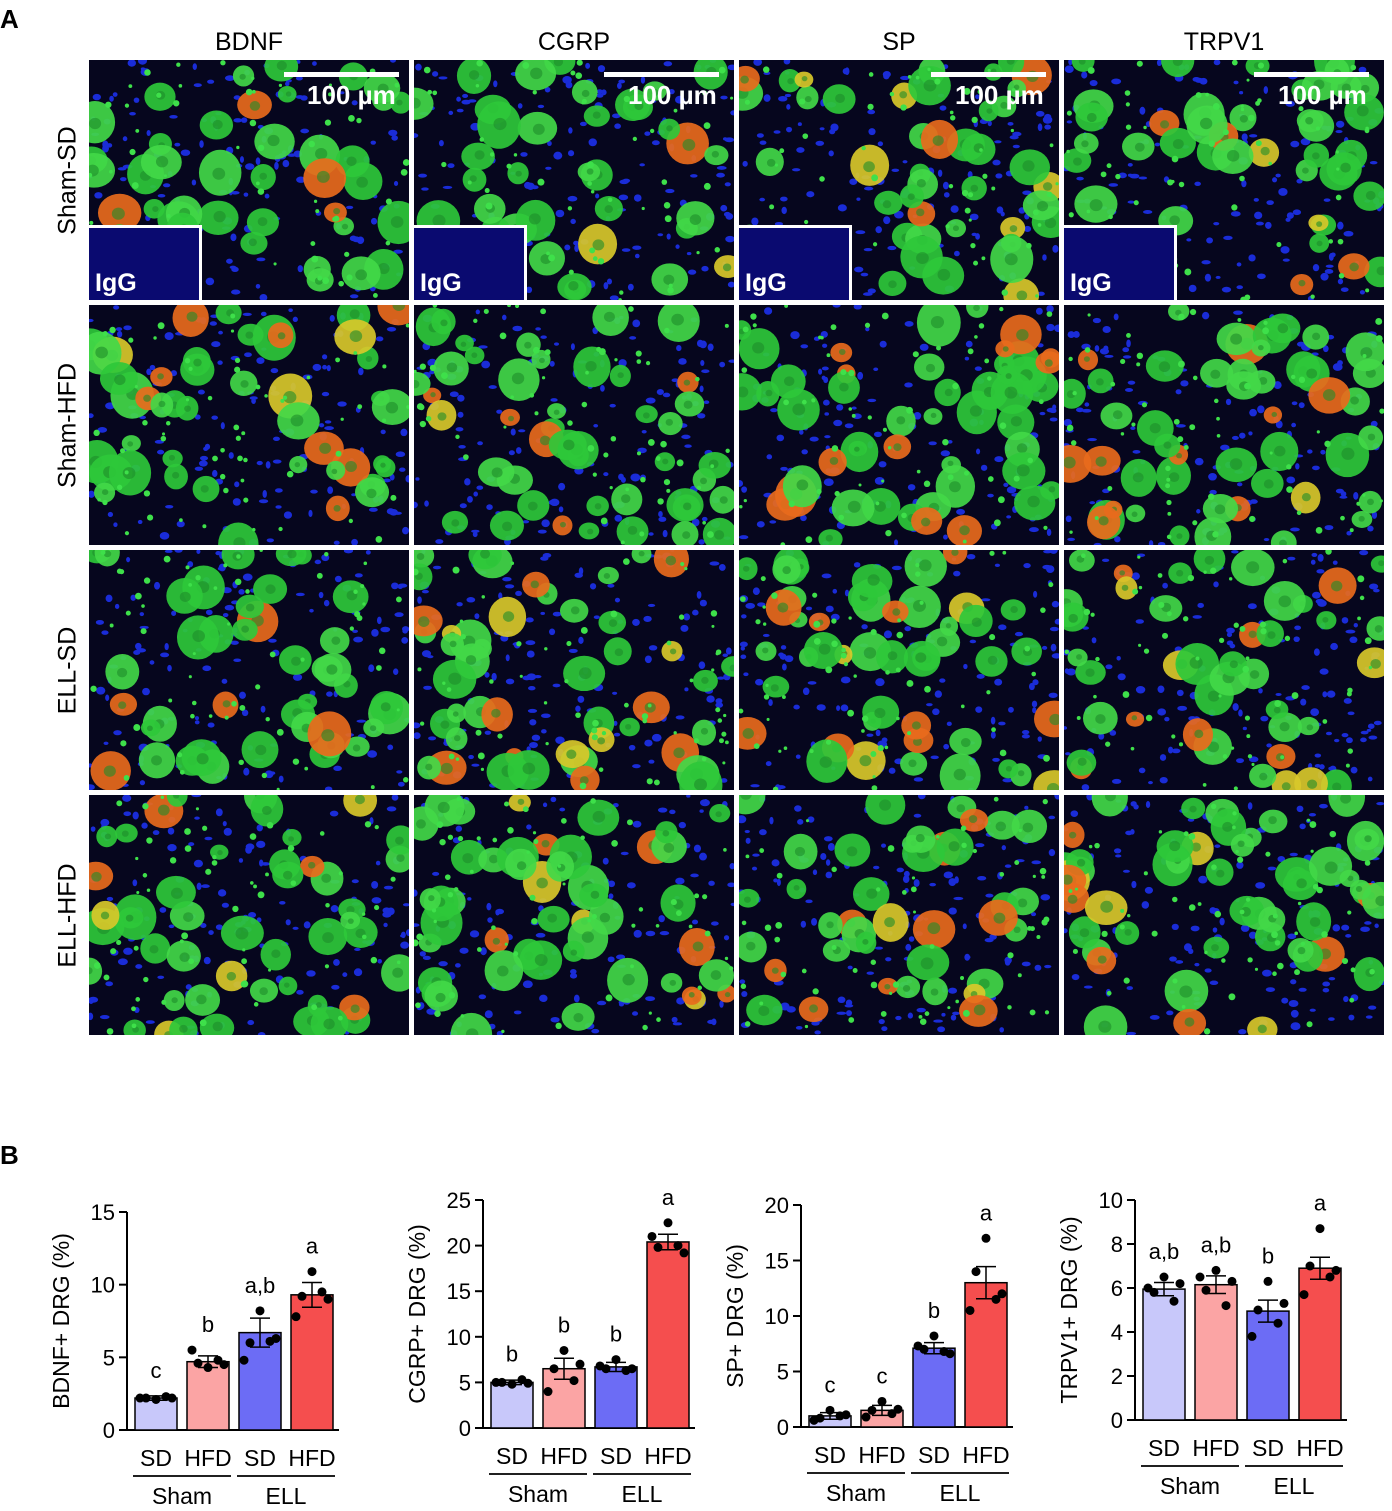 This screenshot has height=1511, width=1392. What do you see at coordinates (249, 180) in the screenshot?
I see `micrograph-sham-sd-bdnf: 100 µm IgG` at bounding box center [249, 180].